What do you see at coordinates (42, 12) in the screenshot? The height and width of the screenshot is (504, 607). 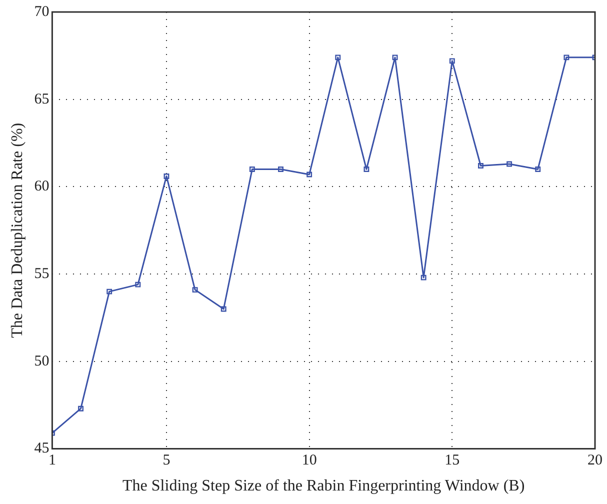 I see `y-tick-label: 70` at bounding box center [42, 12].